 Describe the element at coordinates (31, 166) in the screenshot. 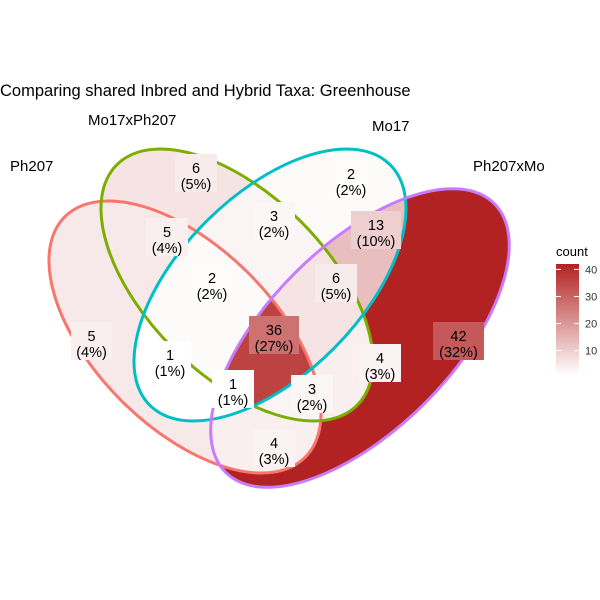

I see `set-label-ph207: Ph207` at that location.